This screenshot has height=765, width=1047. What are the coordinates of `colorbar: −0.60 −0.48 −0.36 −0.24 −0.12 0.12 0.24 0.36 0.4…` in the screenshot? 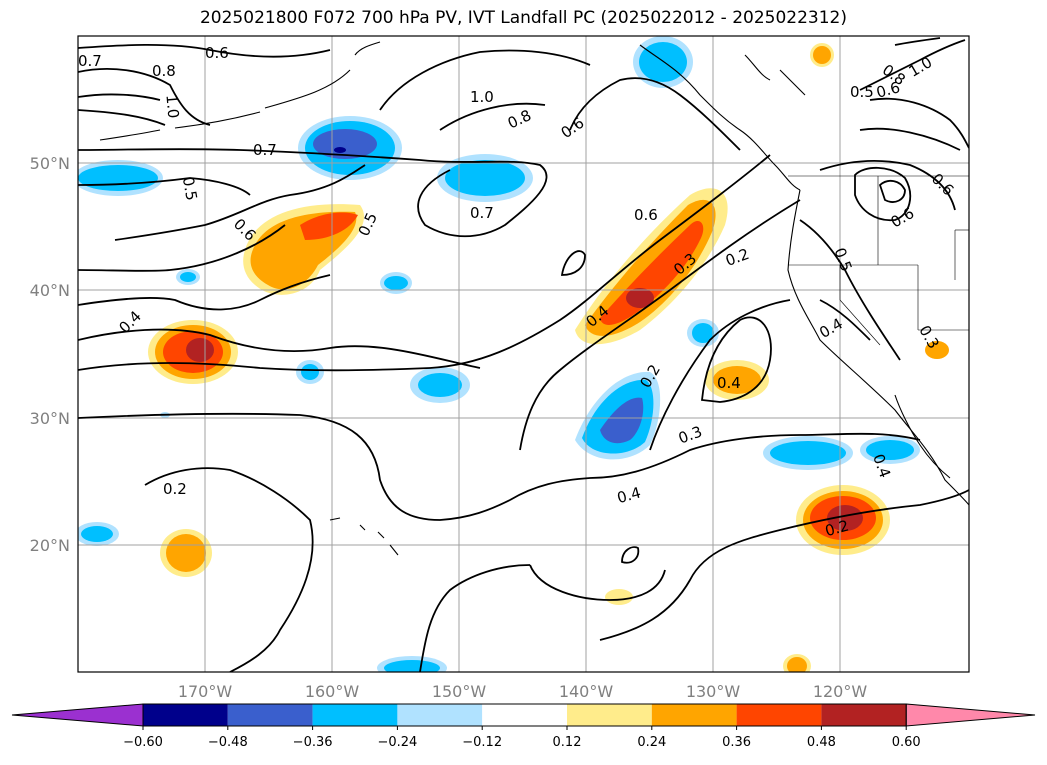 It's located at (523, 726).